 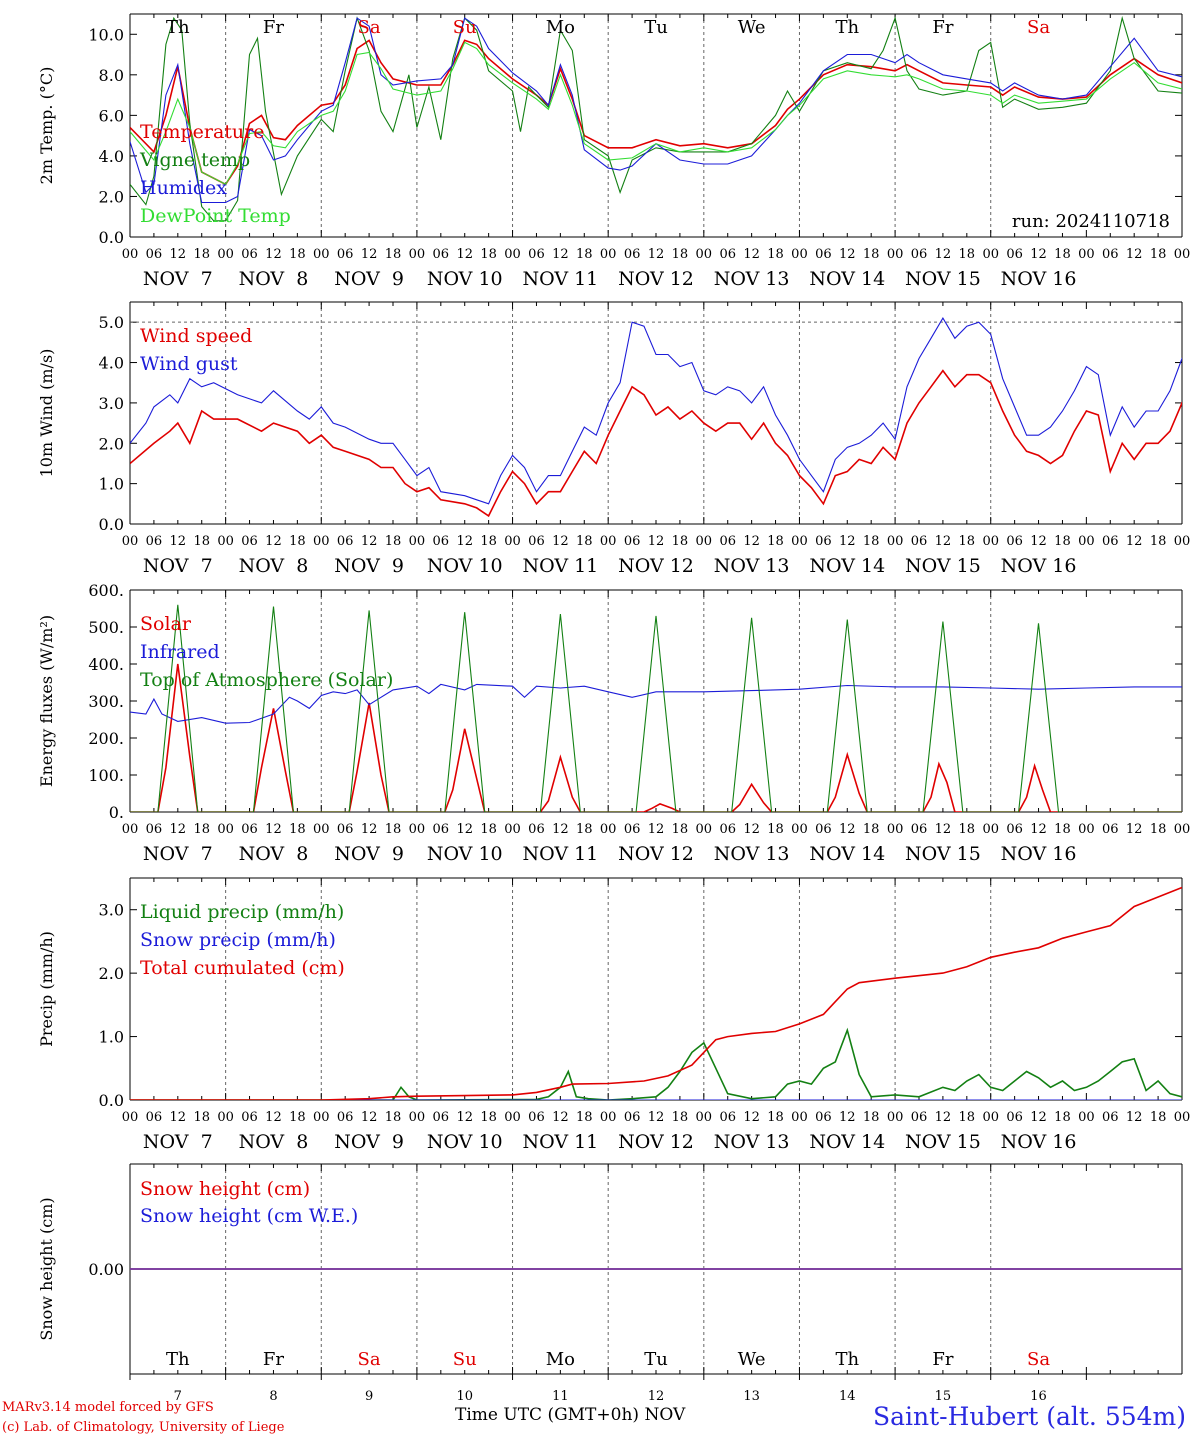 I want to click on weekday-label: Th, so click(x=847, y=1359).